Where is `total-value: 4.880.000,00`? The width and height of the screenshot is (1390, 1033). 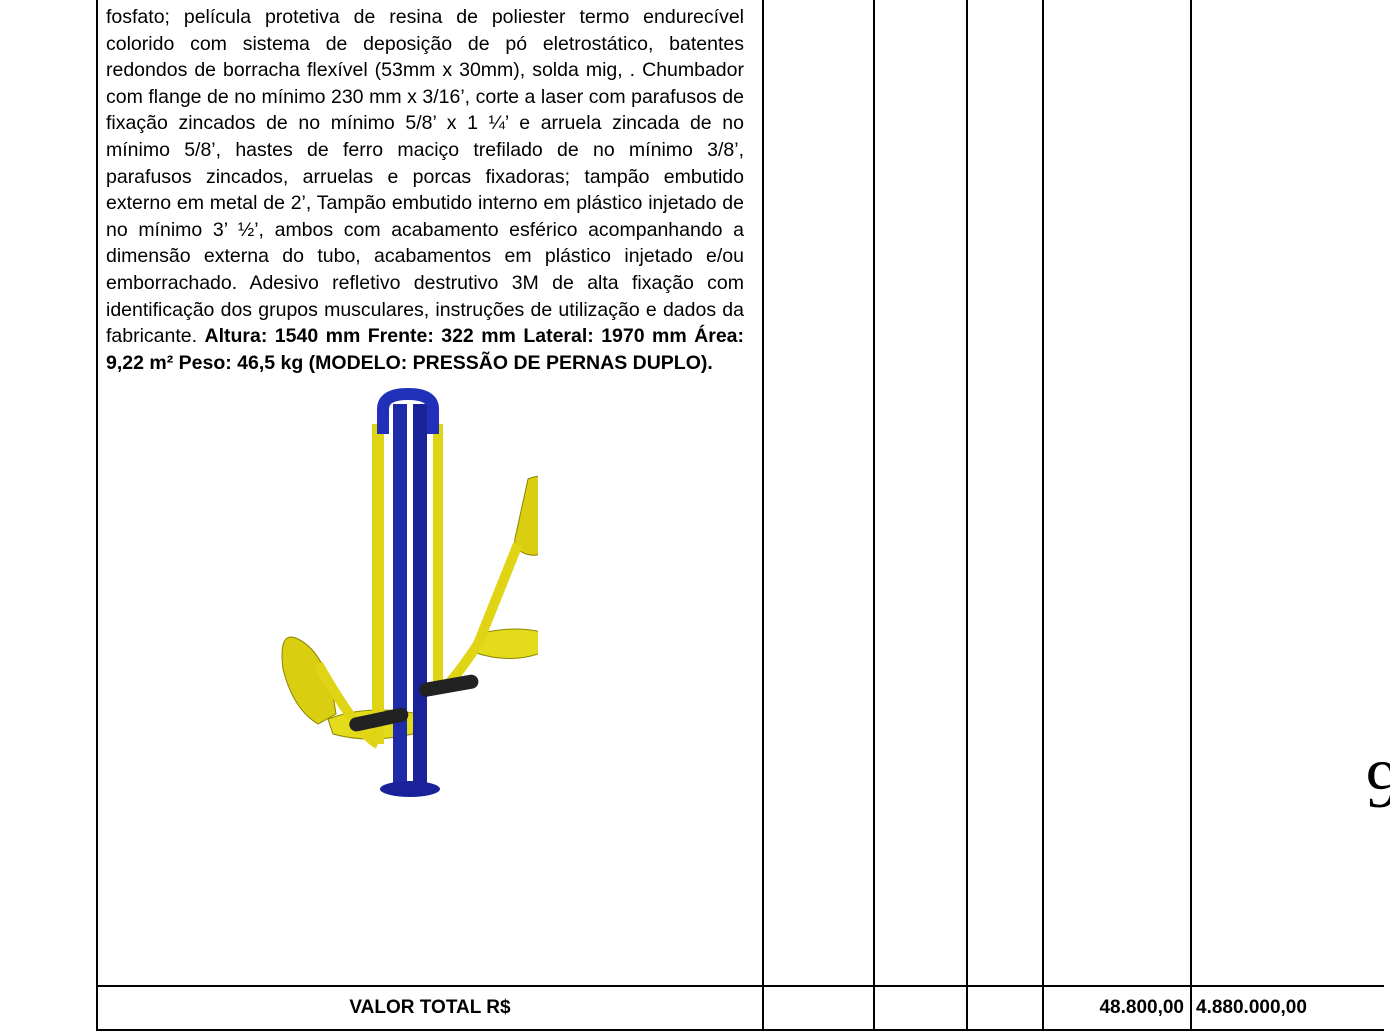
total-value: 4.880.000,00 is located at coordinates (1287, 1008).